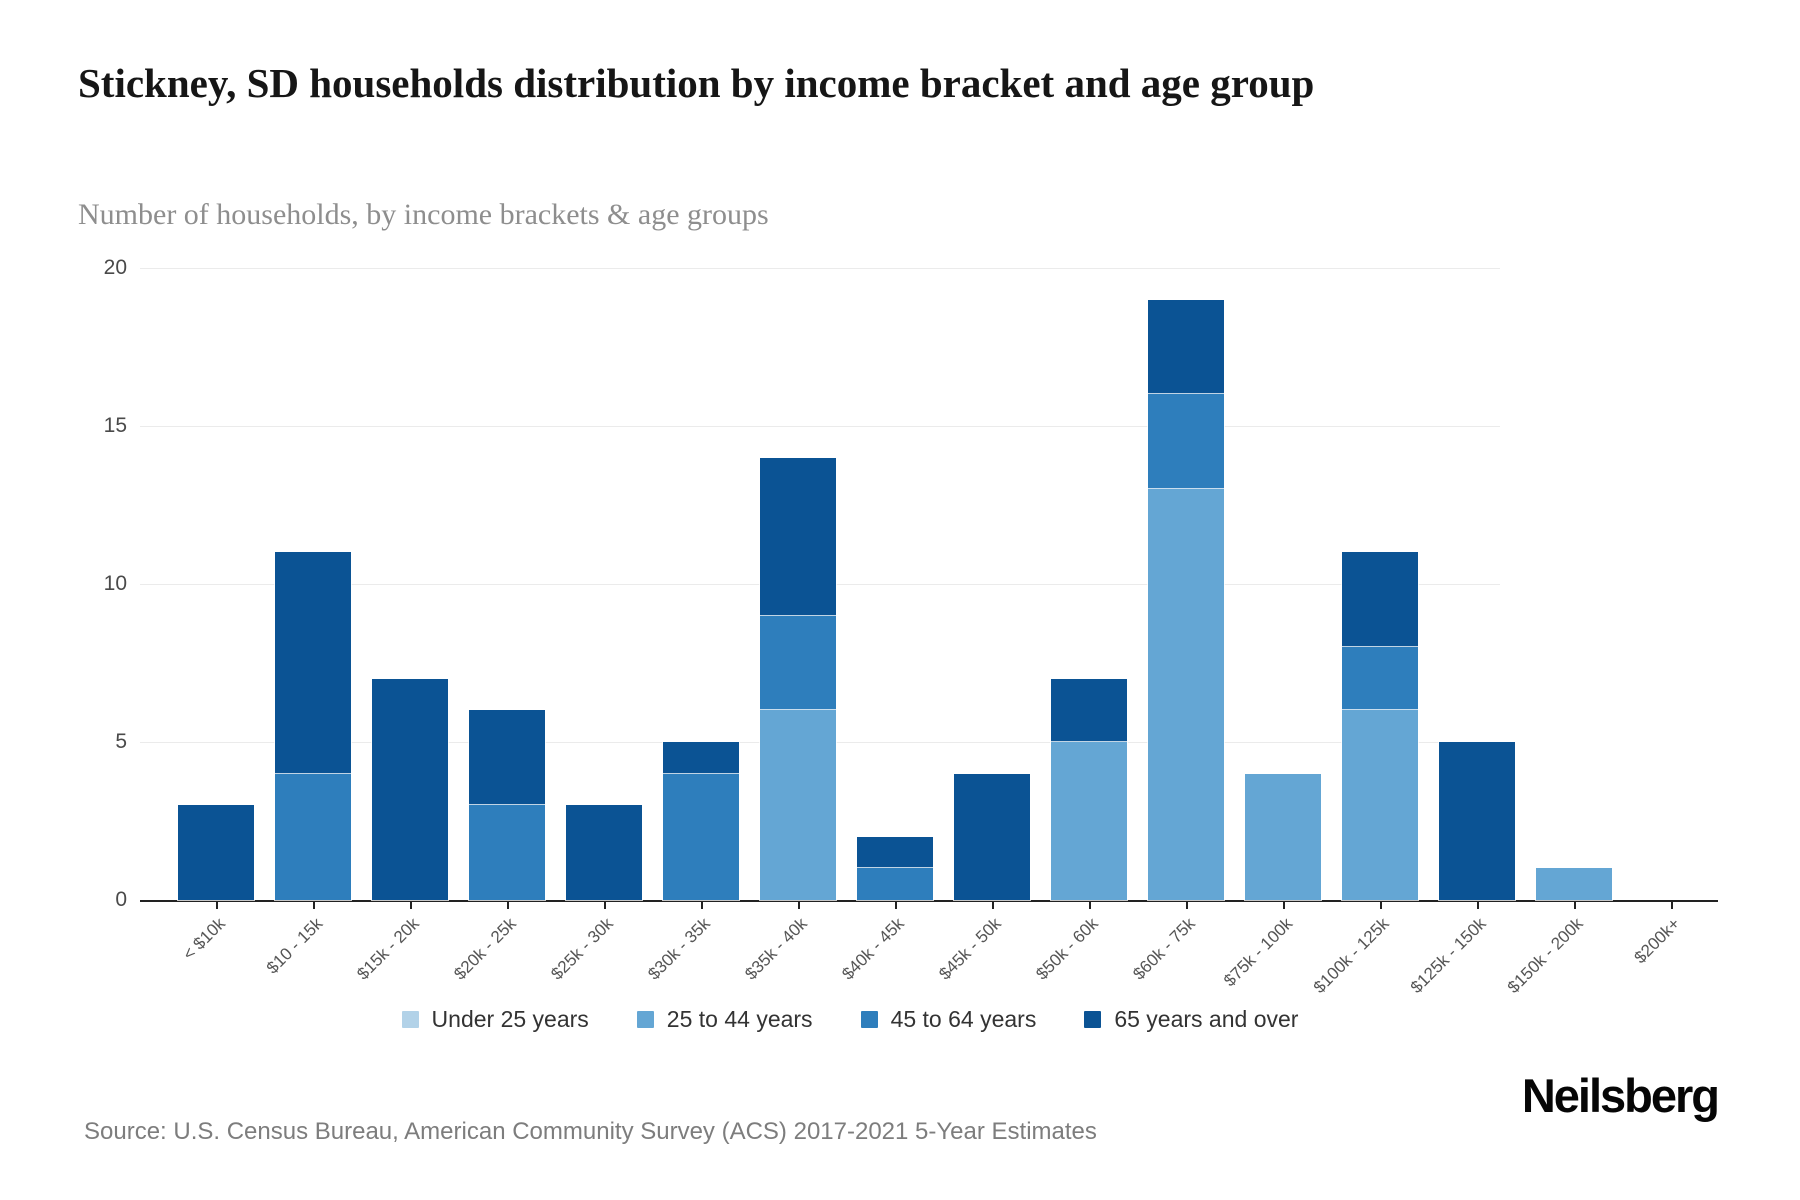 The height and width of the screenshot is (1200, 1800). I want to click on x-axis-label: $125k - 150k, so click(1448, 955).